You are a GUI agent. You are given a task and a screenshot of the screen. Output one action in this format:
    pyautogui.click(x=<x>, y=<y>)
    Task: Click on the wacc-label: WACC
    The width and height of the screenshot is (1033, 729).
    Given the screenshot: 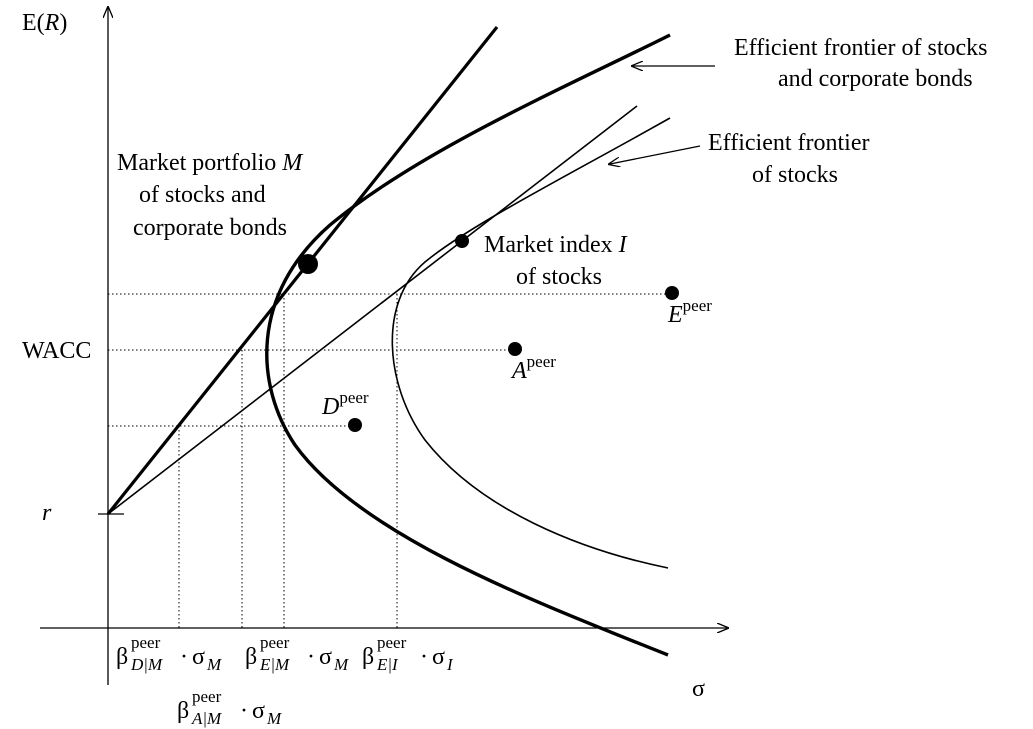 What is the action you would take?
    pyautogui.click(x=56, y=351)
    